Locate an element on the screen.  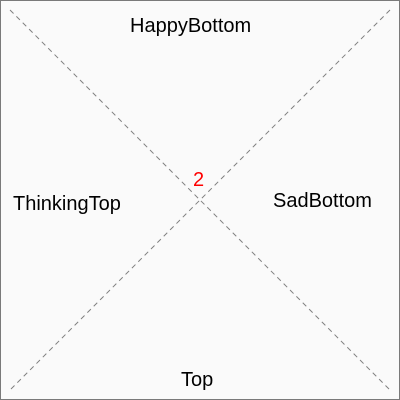
center-count: 2 is located at coordinates (199, 180).